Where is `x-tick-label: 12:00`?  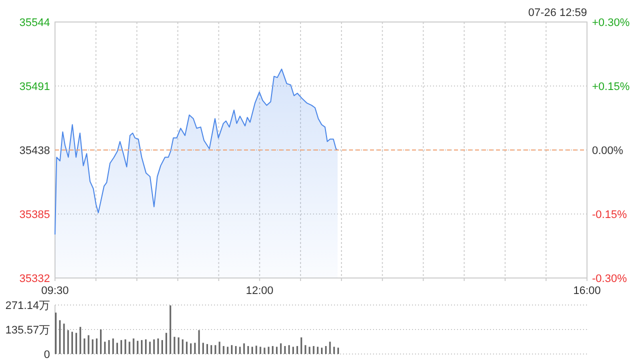 x-tick-label: 12:00 is located at coordinates (260, 291).